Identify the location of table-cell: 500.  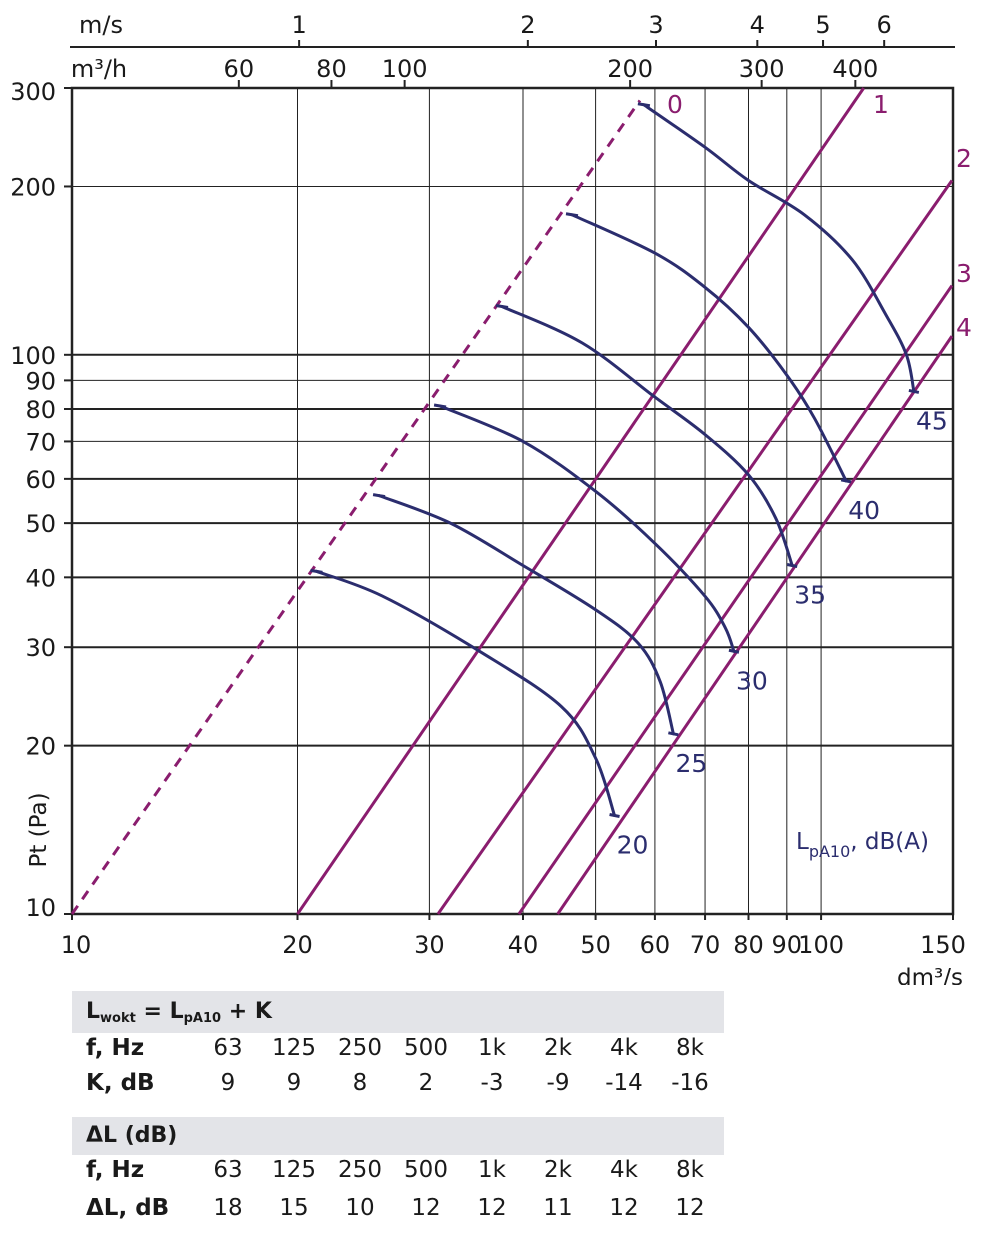
(426, 1048).